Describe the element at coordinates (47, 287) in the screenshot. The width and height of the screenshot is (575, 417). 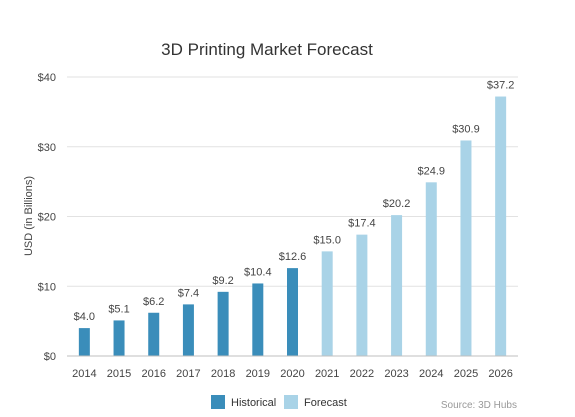
I see `y-tick-label: $10` at that location.